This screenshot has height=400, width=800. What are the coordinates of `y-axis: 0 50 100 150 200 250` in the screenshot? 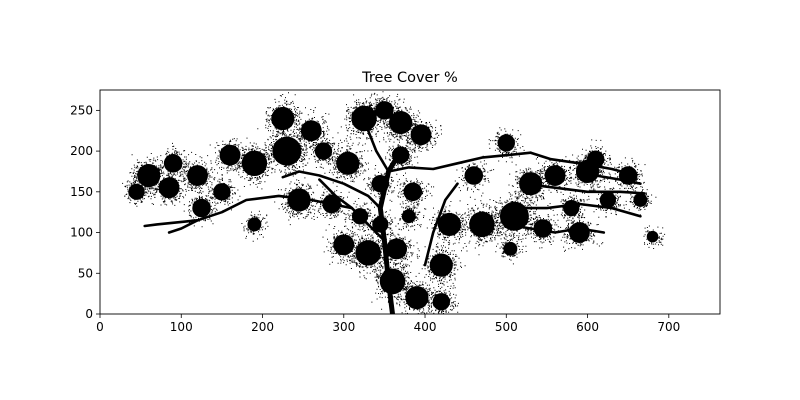 It's located at (85, 212).